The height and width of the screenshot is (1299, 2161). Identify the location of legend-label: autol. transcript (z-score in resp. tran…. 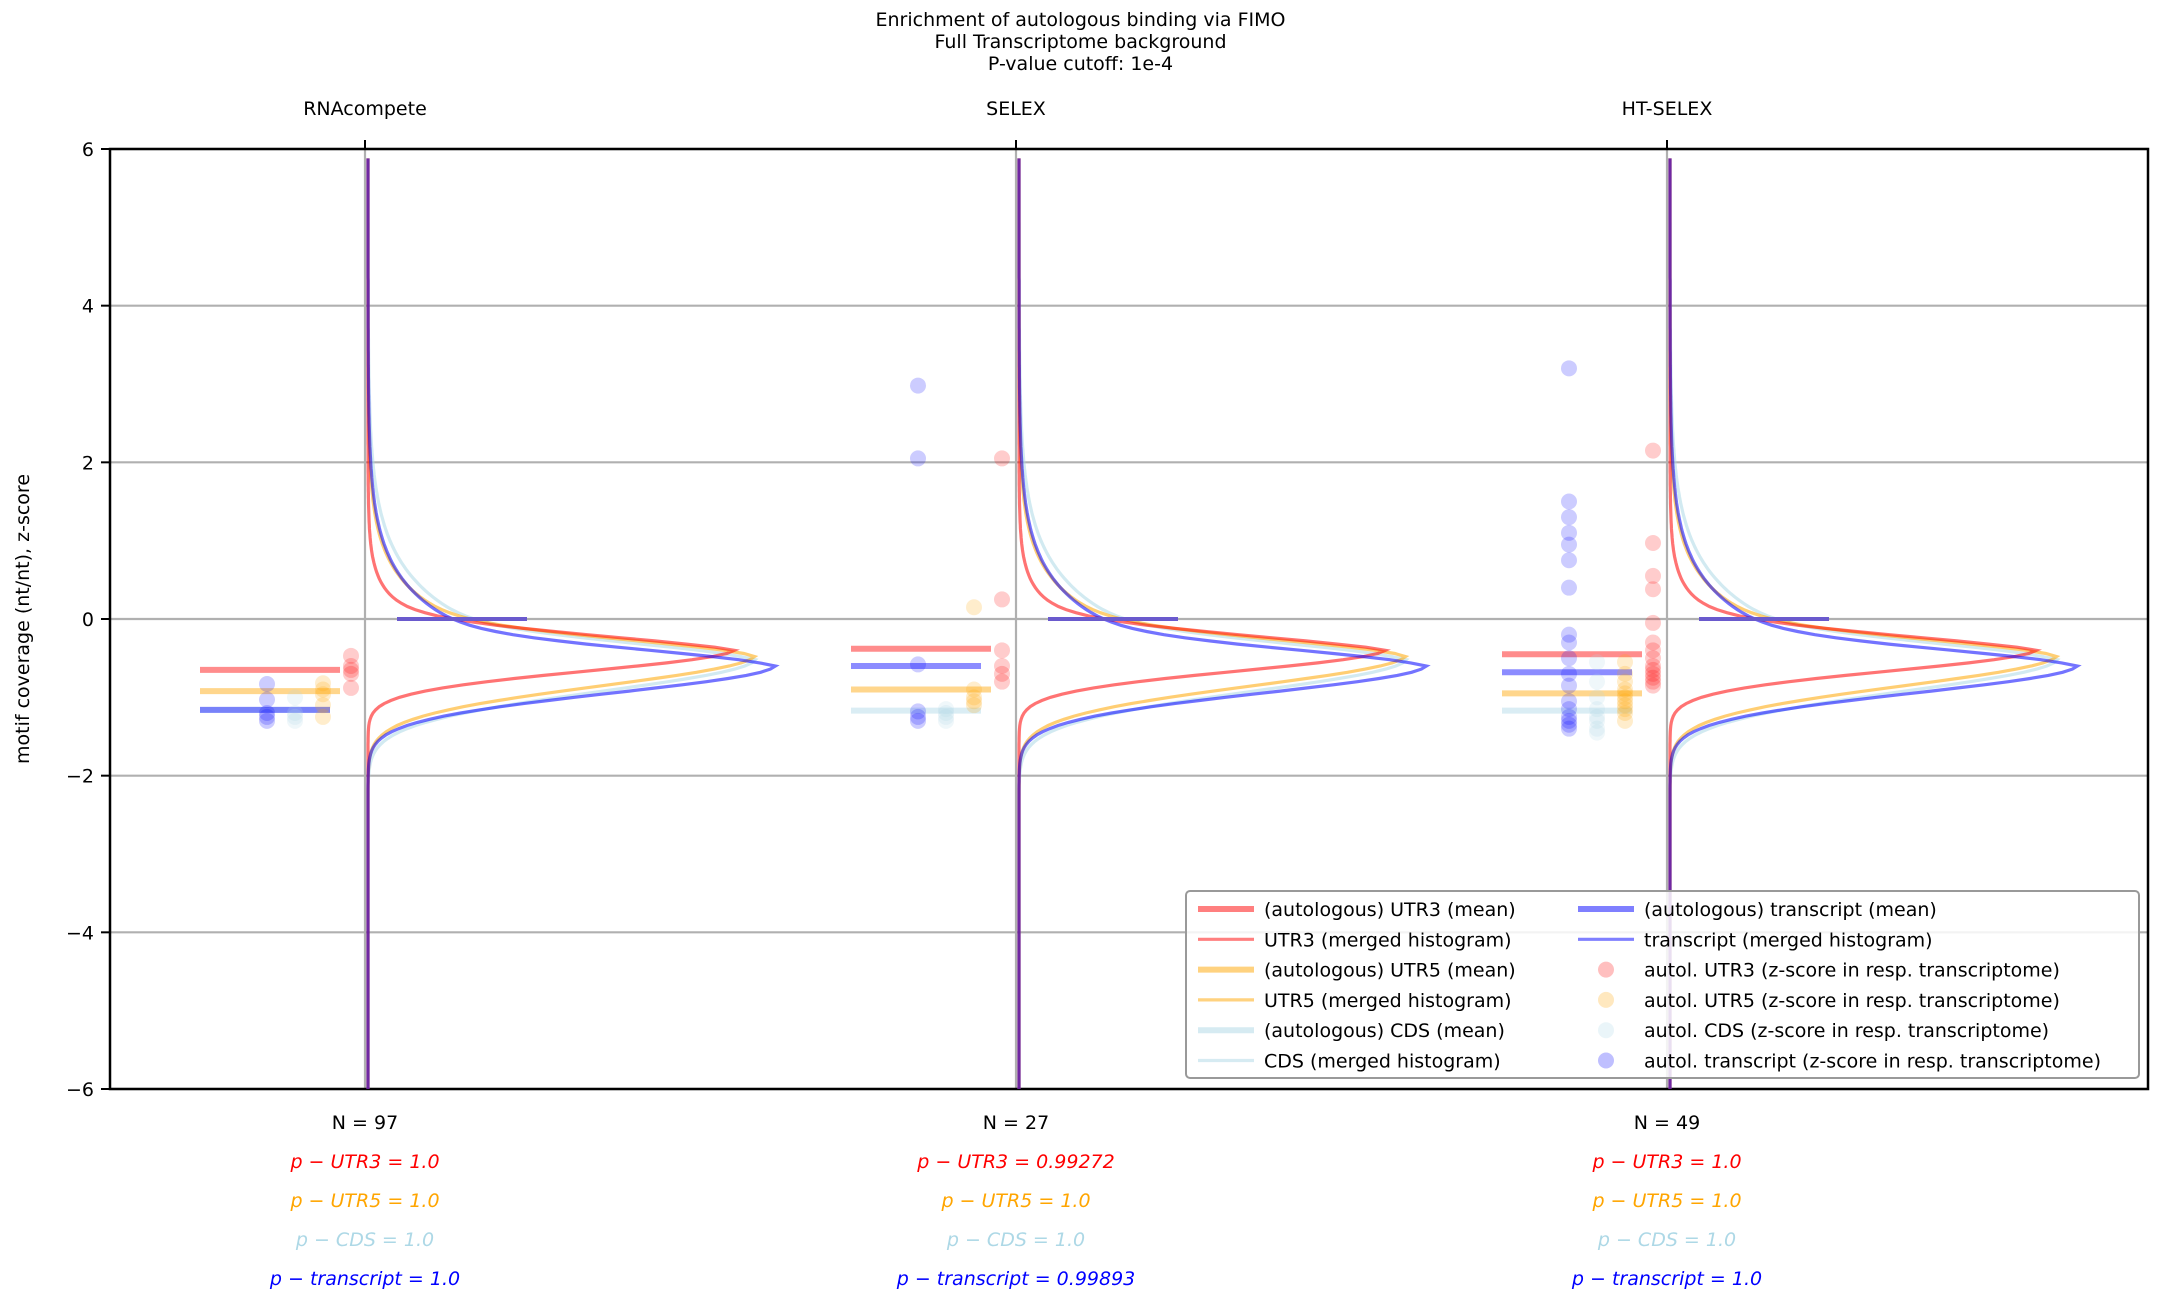
(1872, 1062).